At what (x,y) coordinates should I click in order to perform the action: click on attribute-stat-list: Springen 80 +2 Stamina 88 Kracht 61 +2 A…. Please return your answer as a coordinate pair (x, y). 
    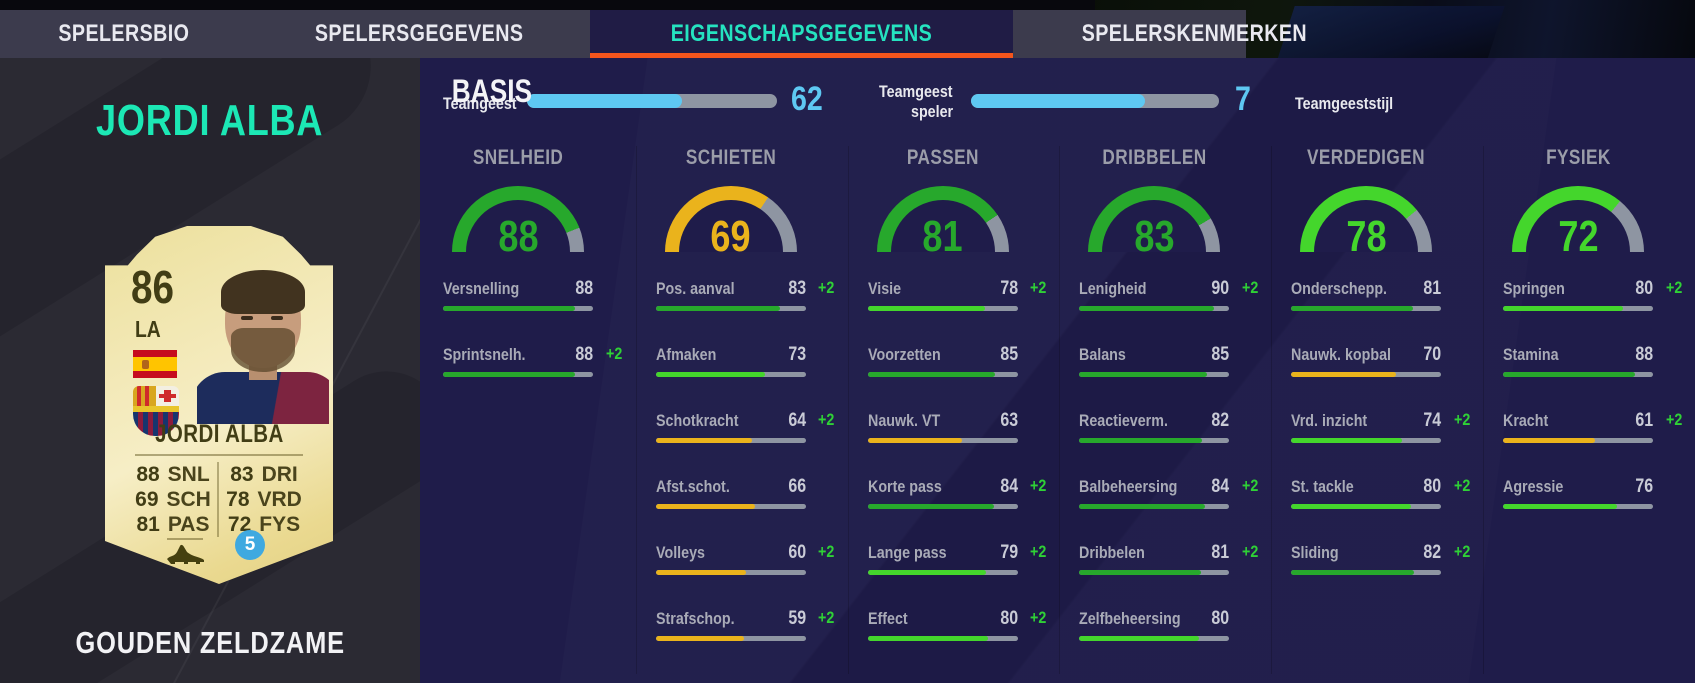
    Looking at the image, I should click on (1599, 393).